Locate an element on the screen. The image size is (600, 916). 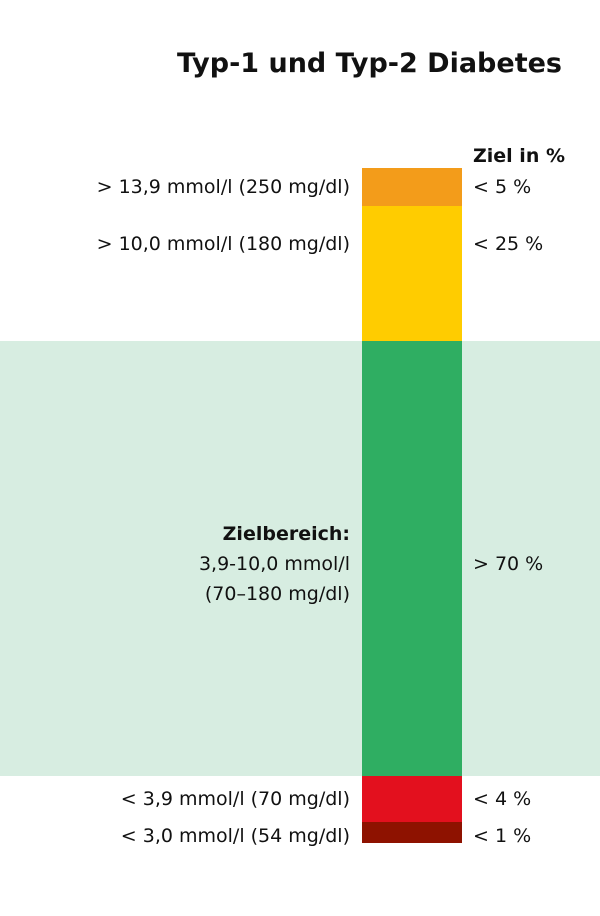
target-value-target-range: > 70 % is located at coordinates (508, 564).